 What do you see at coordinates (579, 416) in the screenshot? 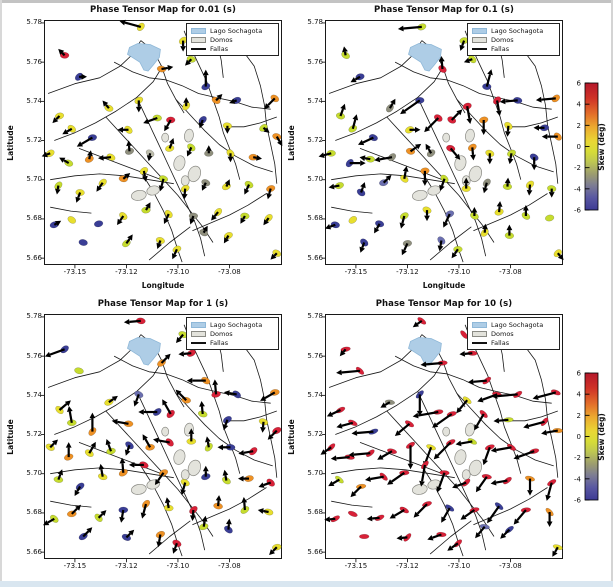
I see `colorbar-tick-label: 2` at bounding box center [579, 416].